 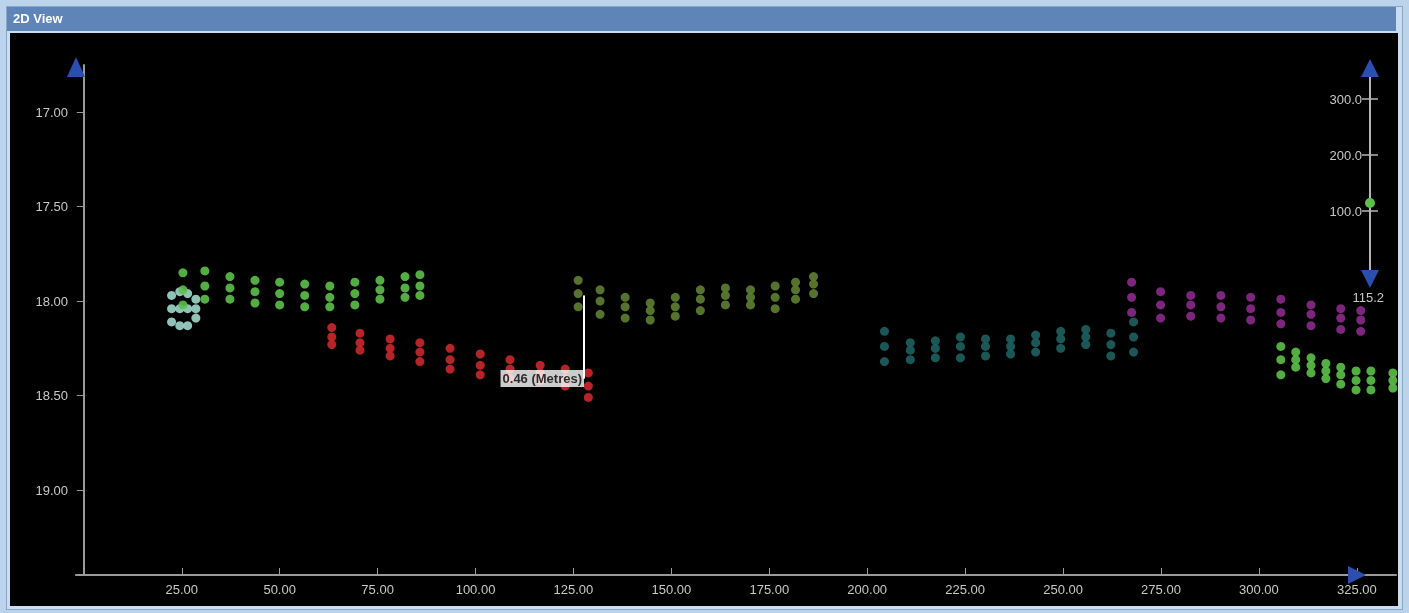 I want to click on x-tick-label: 200.00, so click(x=867, y=589).